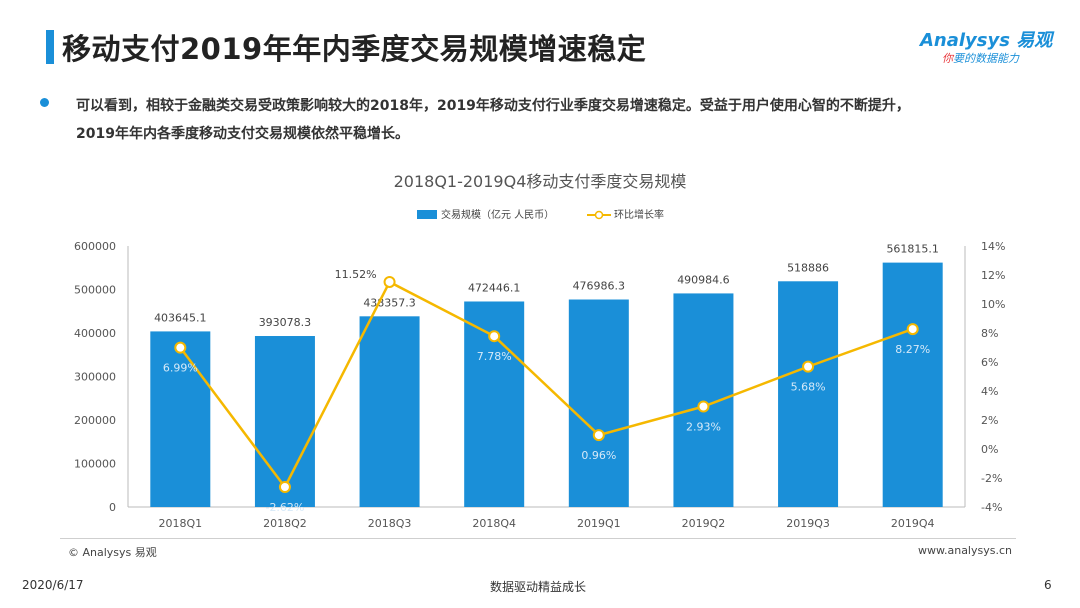 The width and height of the screenshot is (1080, 608). What do you see at coordinates (112, 507) in the screenshot?
I see `y-left-tick-label: 0` at bounding box center [112, 507].